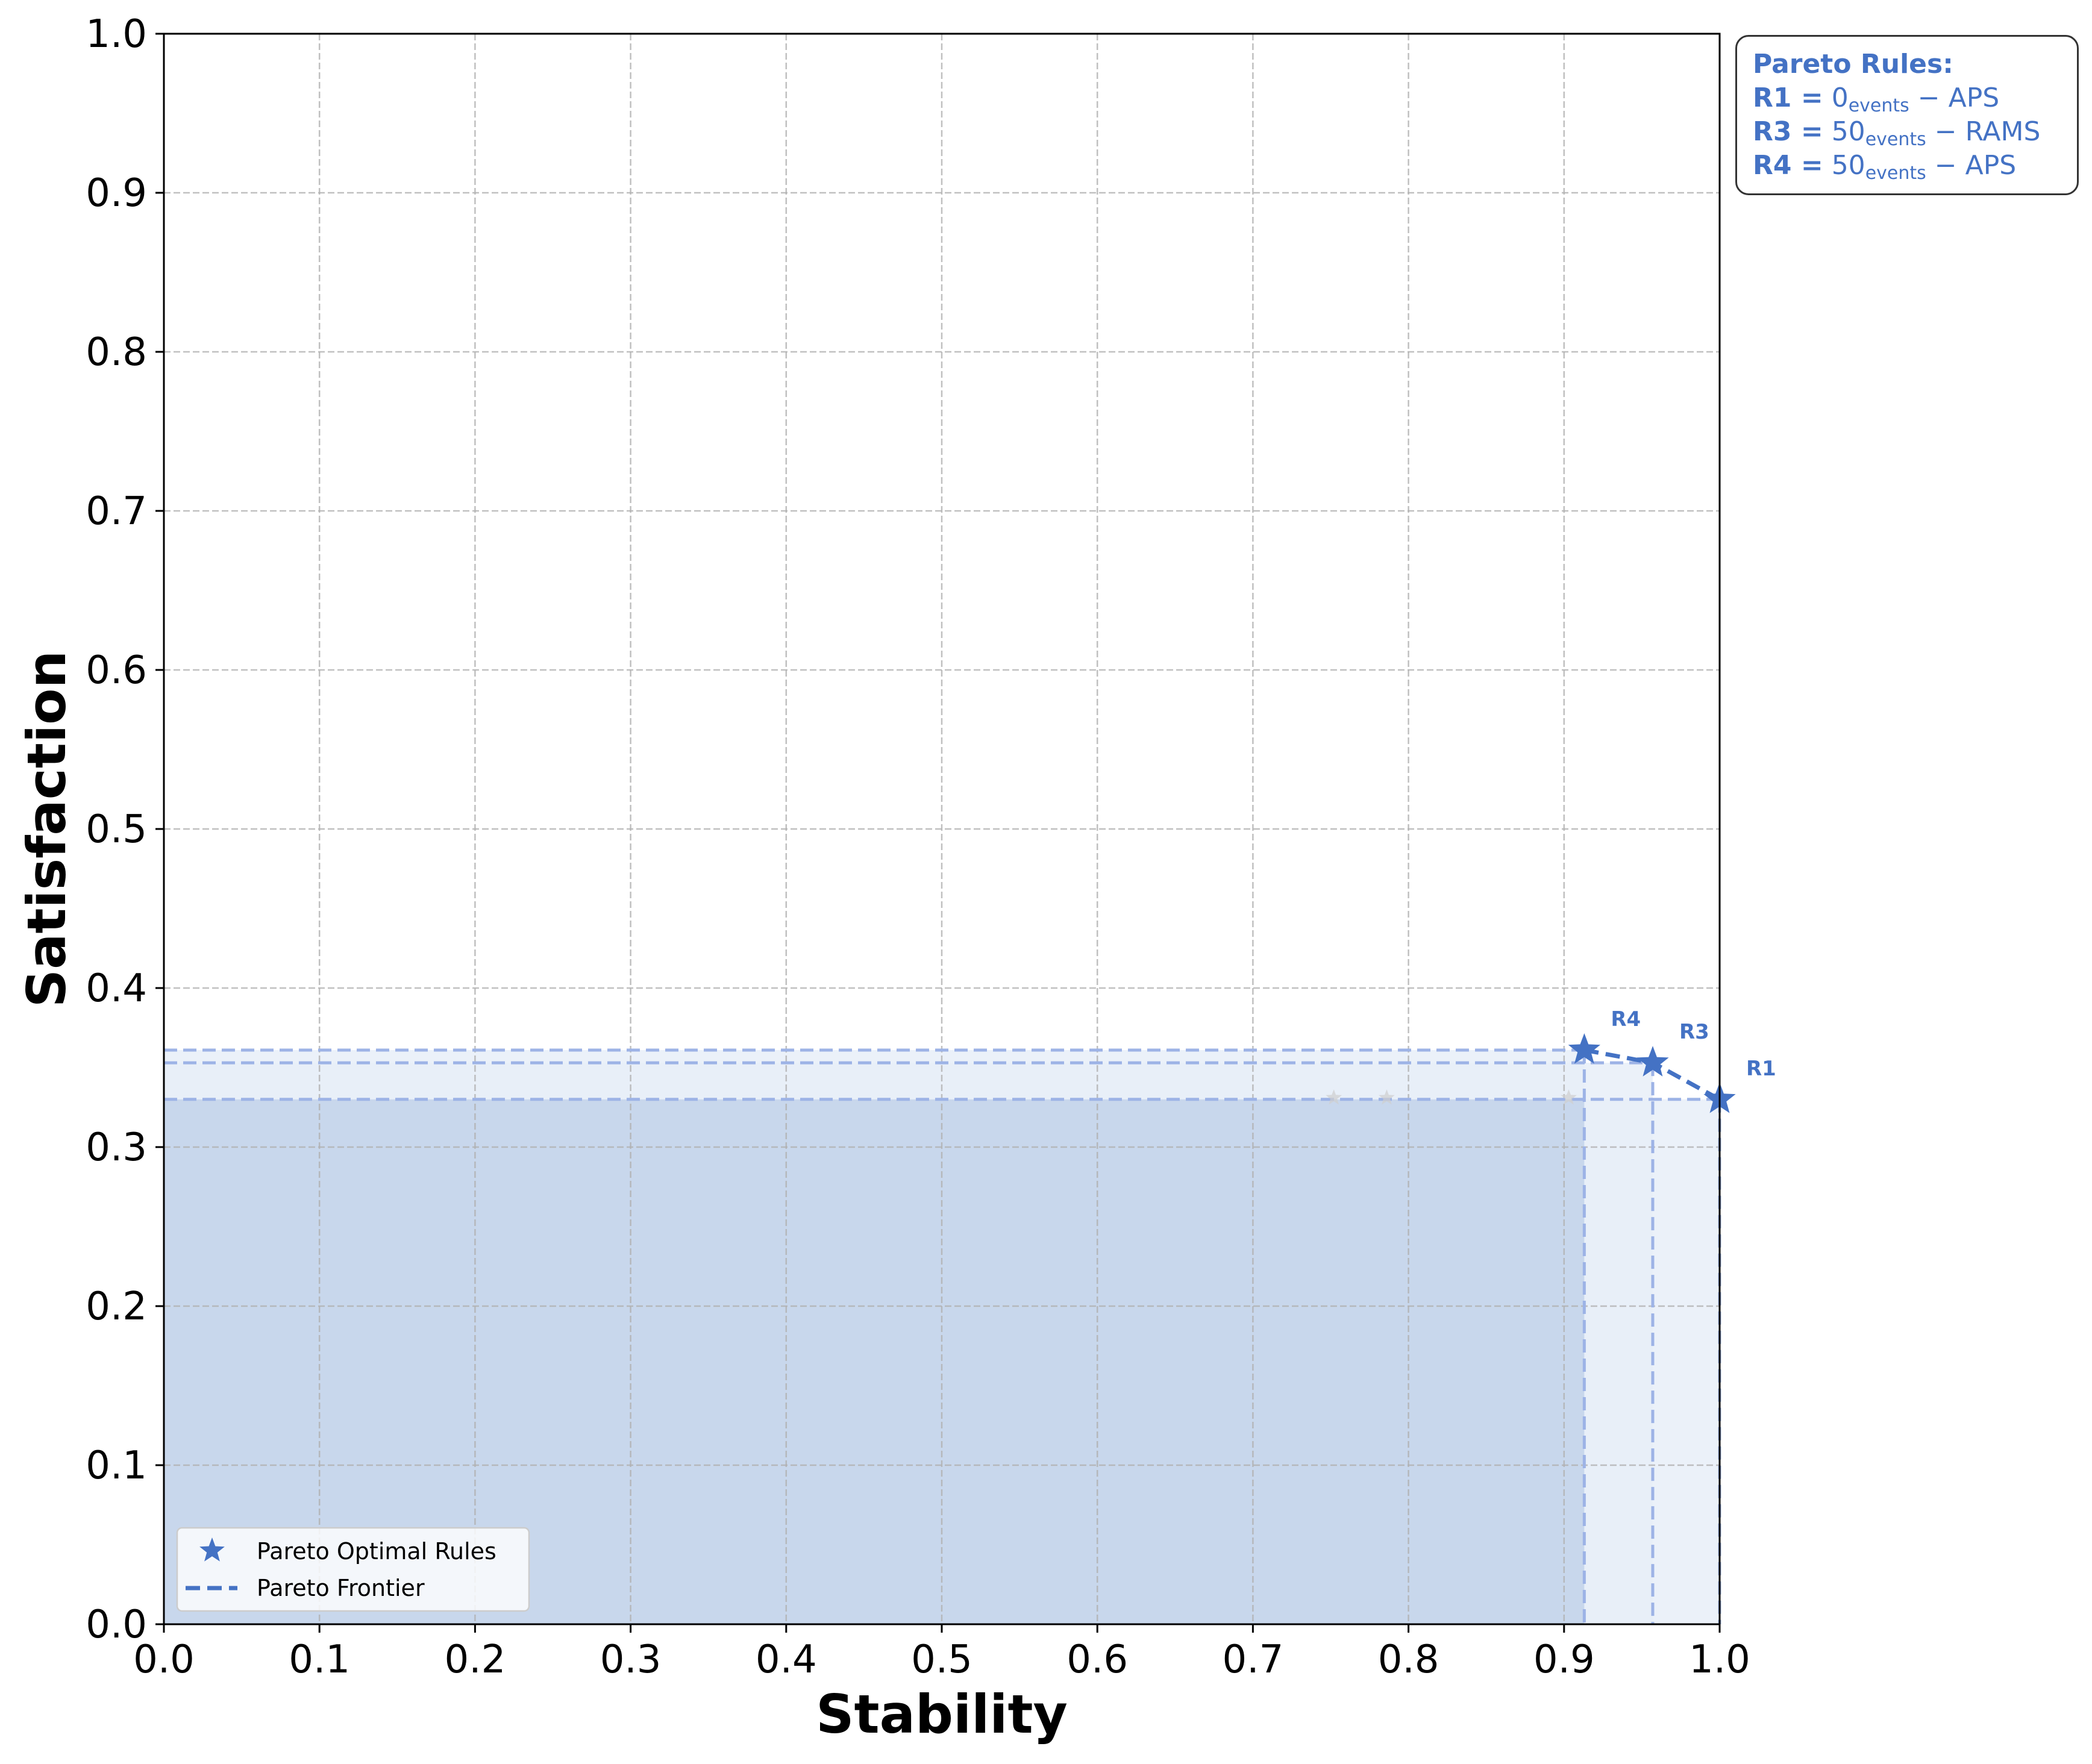 Image resolution: width=2092 pixels, height=1764 pixels. What do you see at coordinates (212, 1549) in the screenshot?
I see `legend-star-icon` at bounding box center [212, 1549].